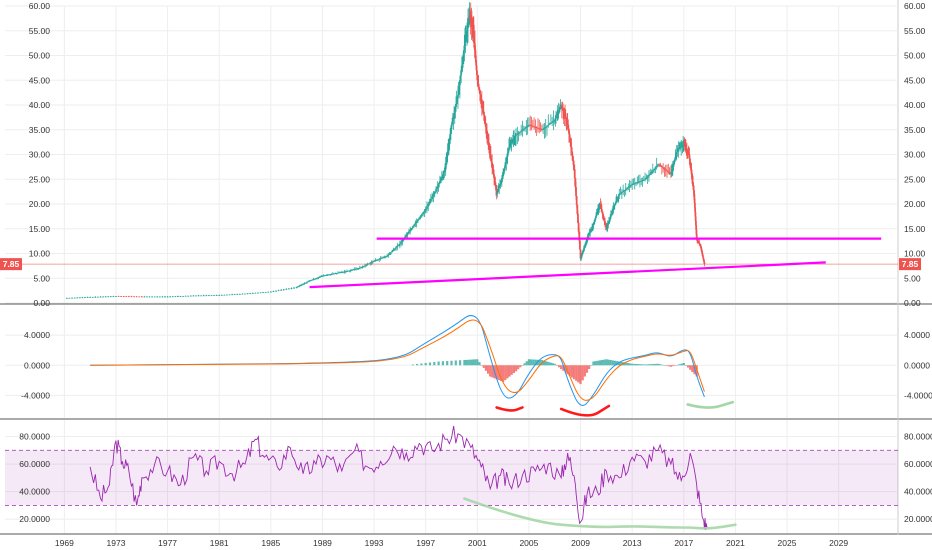 The width and height of the screenshot is (932, 550). Describe the element at coordinates (64, 543) in the screenshot. I see `x-tick-label: 1969` at that location.